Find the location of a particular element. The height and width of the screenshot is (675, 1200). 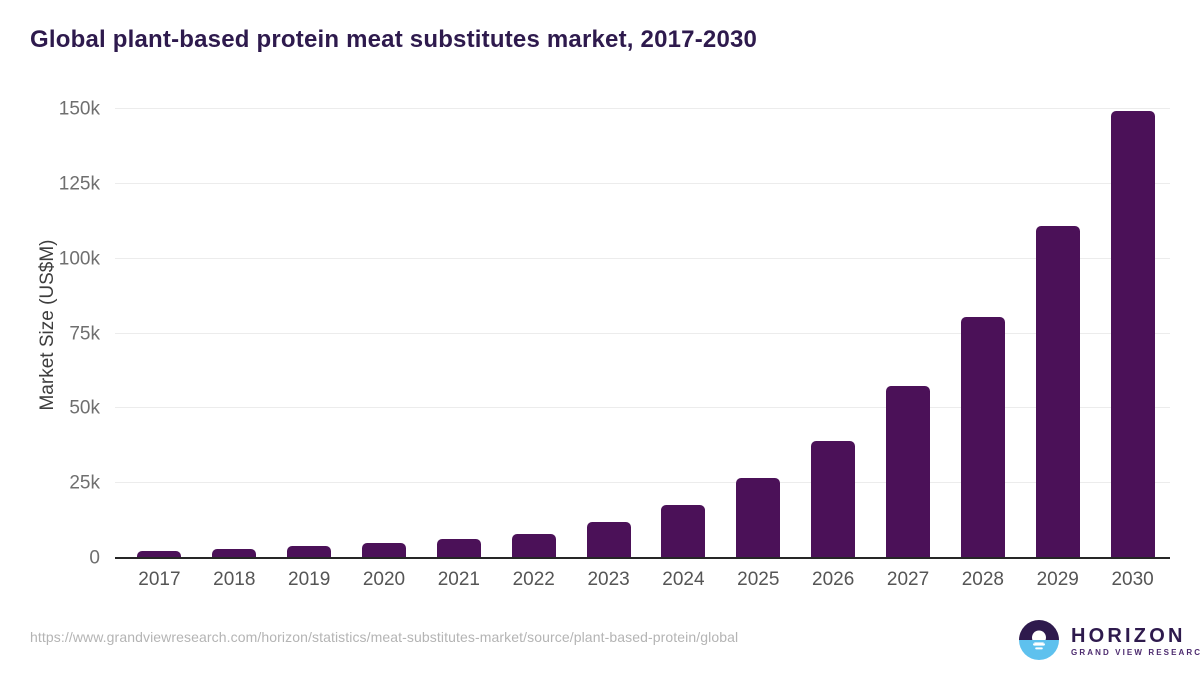

x-tick-label-2024: 2024 is located at coordinates (683, 579).